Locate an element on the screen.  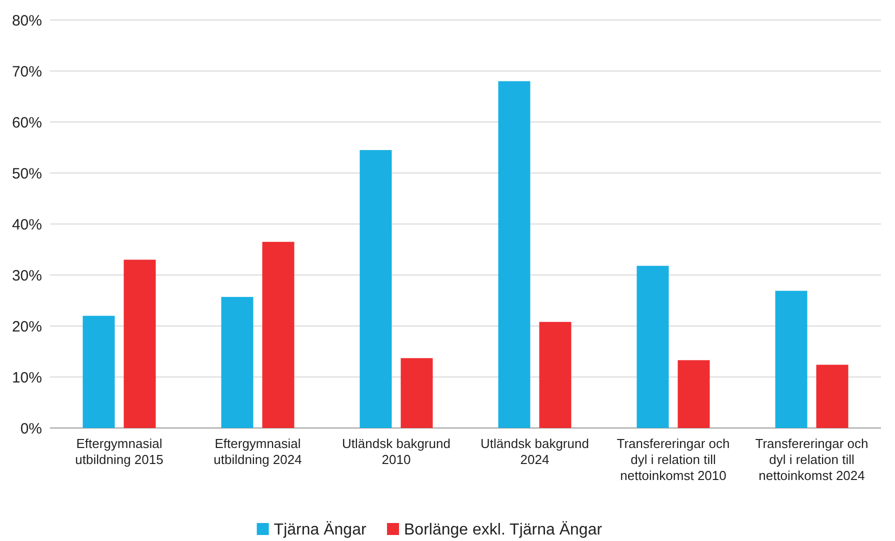
x-tick-label: Transfereringar och dyl i relation till nettoinkomst 2010 is located at coordinates (673, 459).